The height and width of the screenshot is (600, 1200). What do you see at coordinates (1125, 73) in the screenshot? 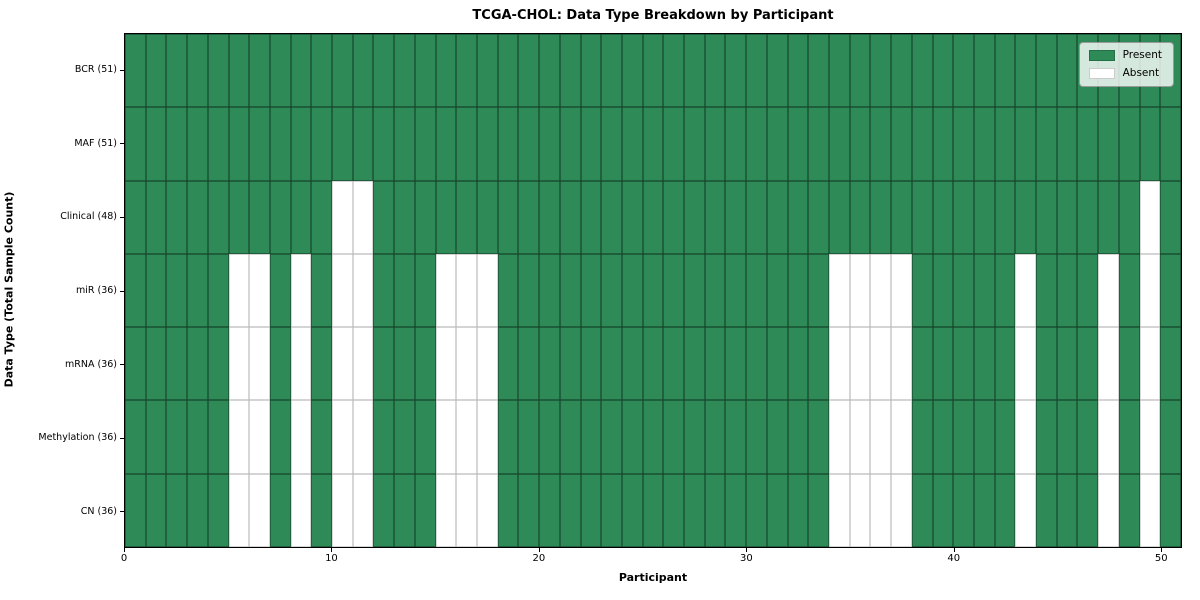
I see `legend-item-absent: Absent` at bounding box center [1125, 73].